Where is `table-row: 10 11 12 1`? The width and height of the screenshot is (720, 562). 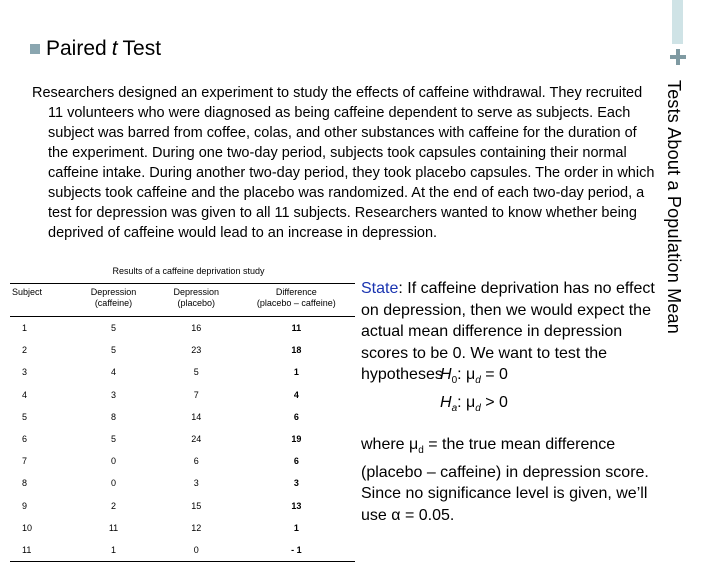 table-row: 10 11 12 1 is located at coordinates (182, 528).